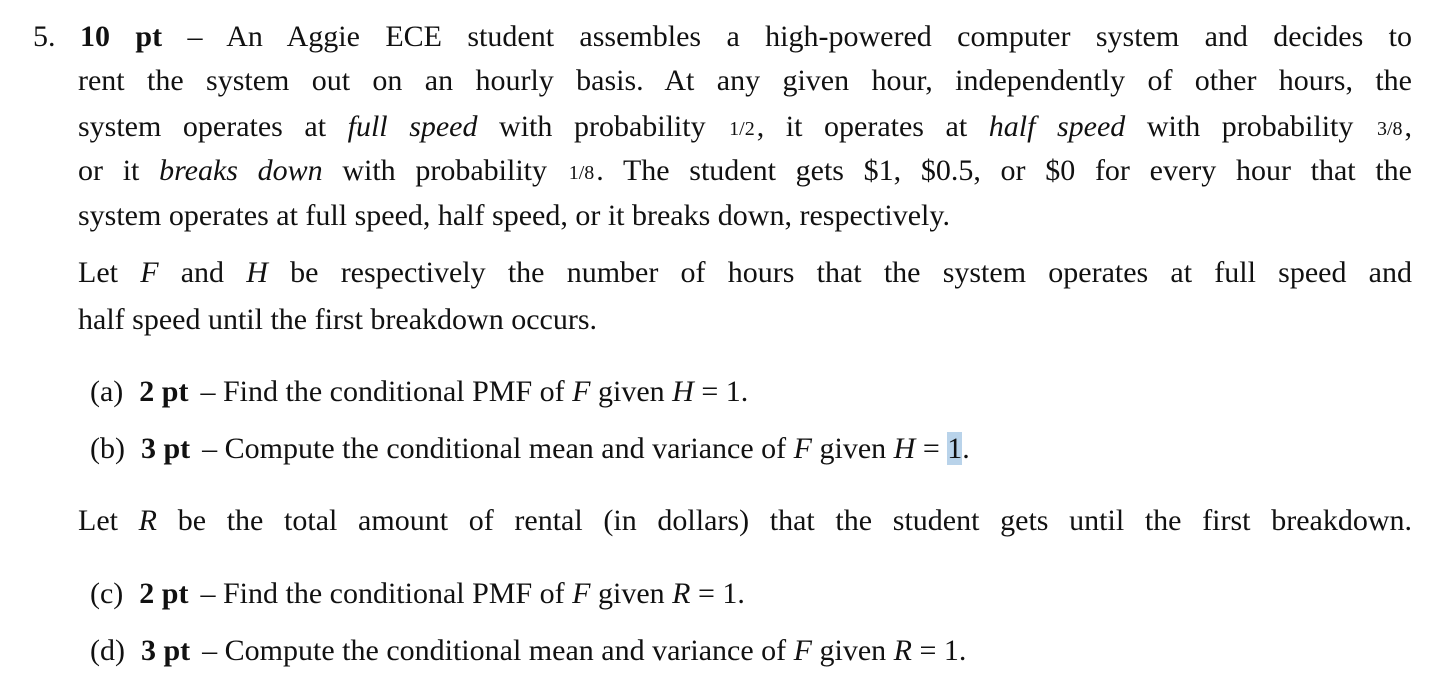  I want to click on text-segment: , it operates at, so click(872, 126).